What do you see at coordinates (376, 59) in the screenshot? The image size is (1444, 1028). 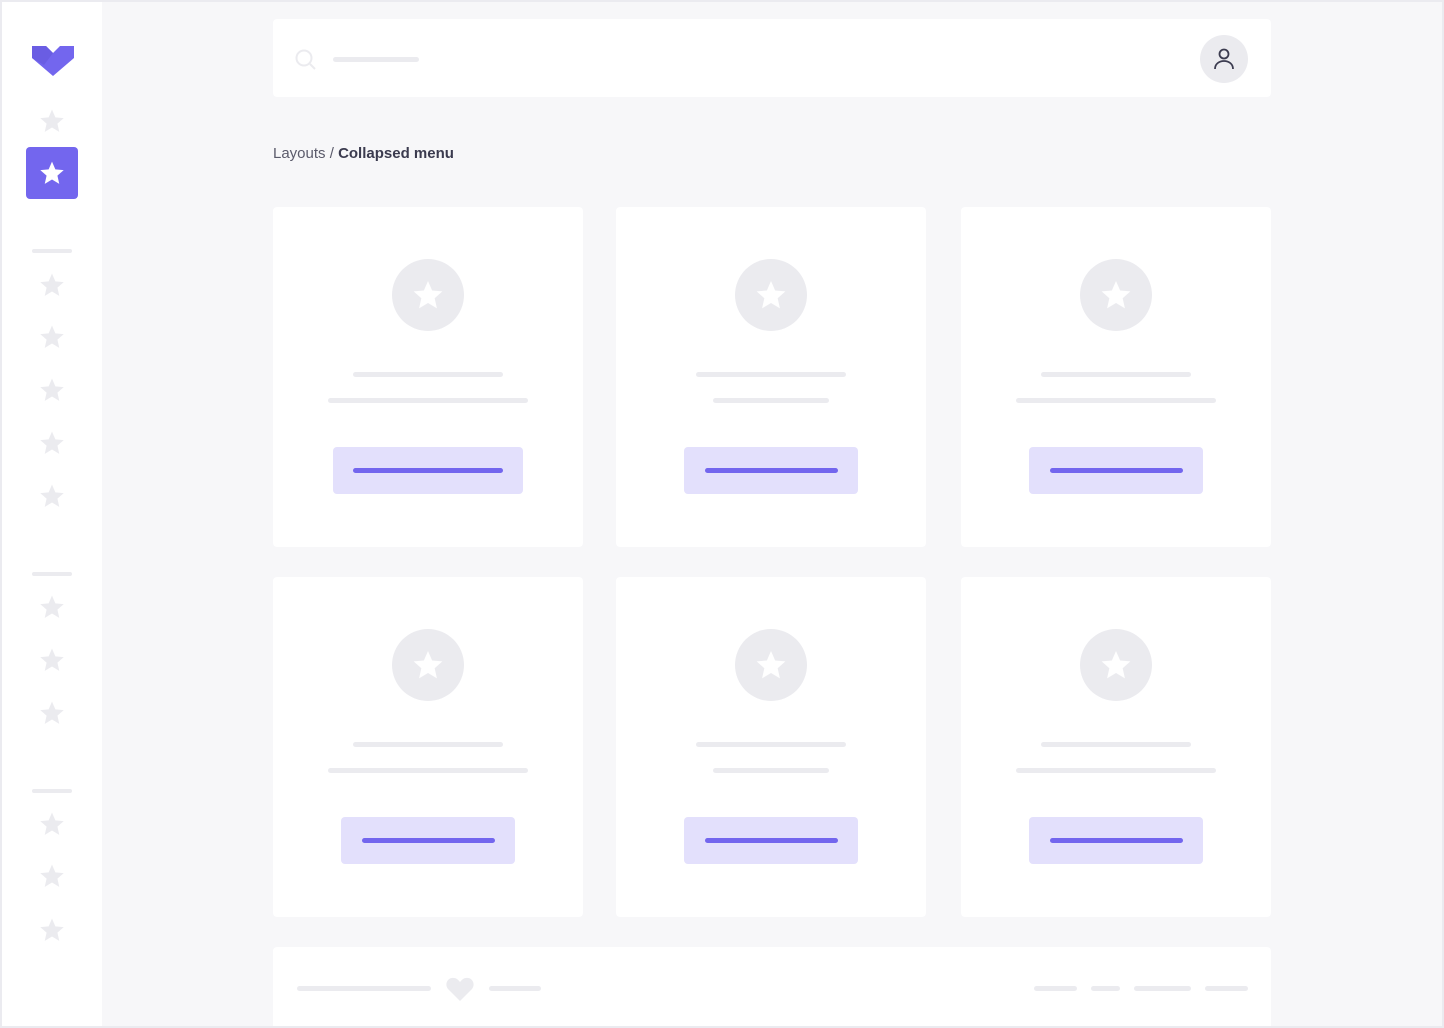 I see `search-input` at bounding box center [376, 59].